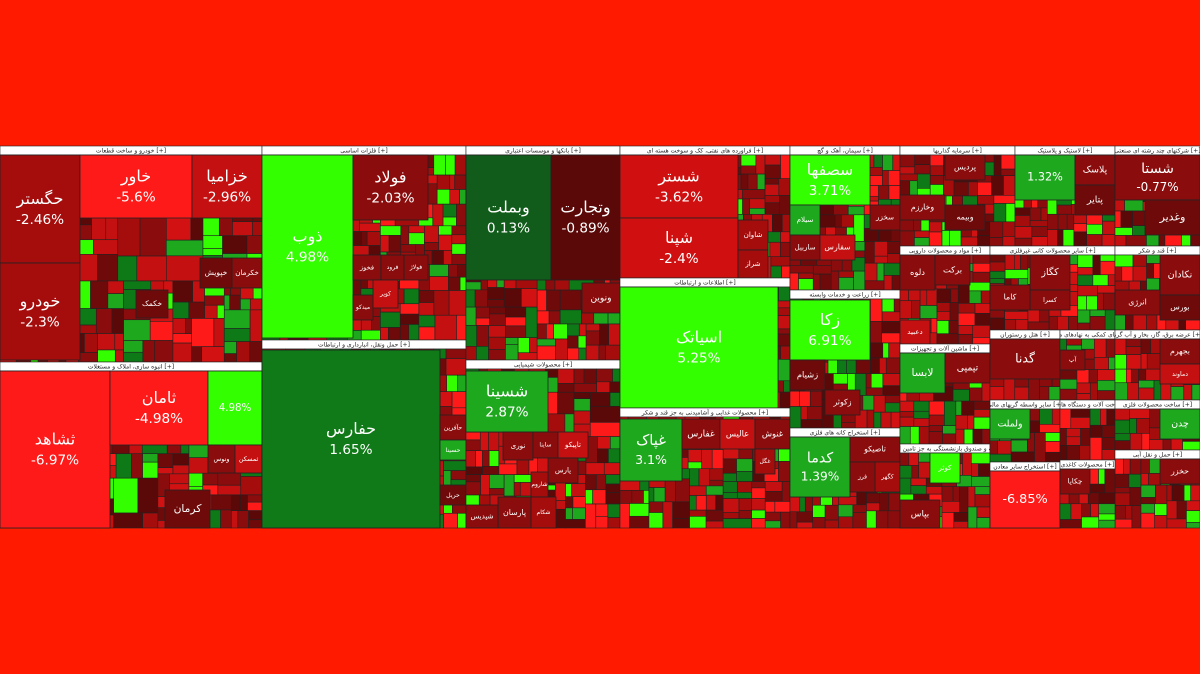 This screenshot has width=1200, height=674. Describe the element at coordinates (453, 450) in the screenshot. I see `stock-name: حسینا` at that location.